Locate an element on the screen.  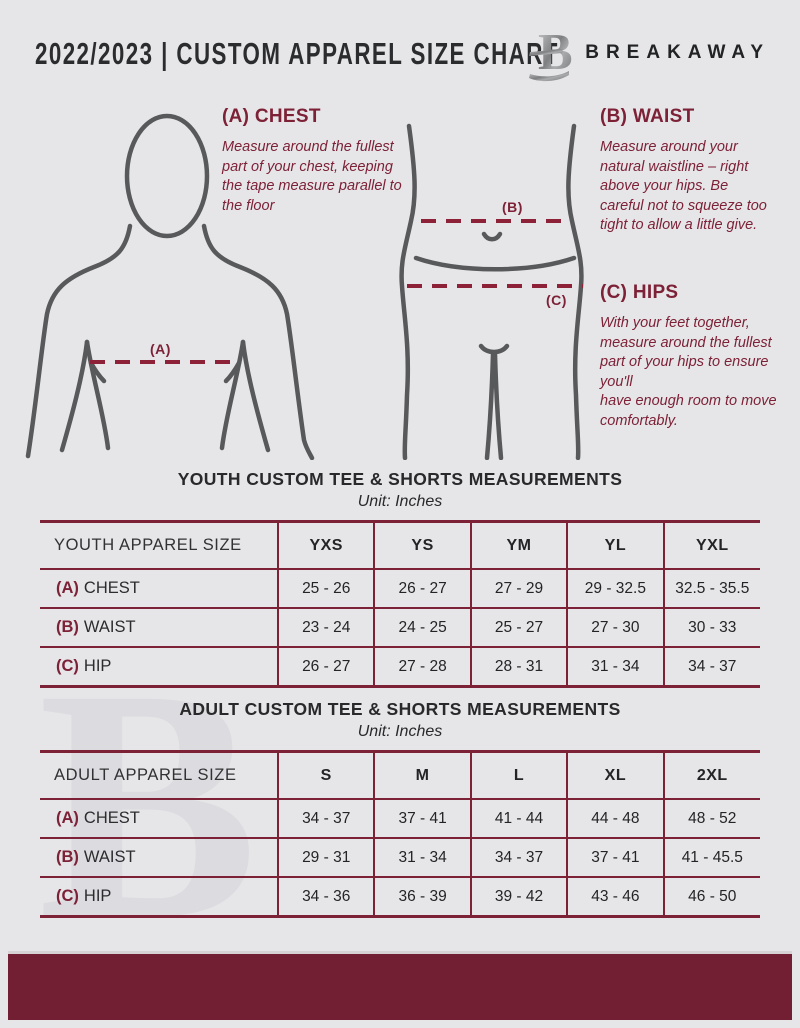
value-cell: 24 - 25 is located at coordinates (422, 628).